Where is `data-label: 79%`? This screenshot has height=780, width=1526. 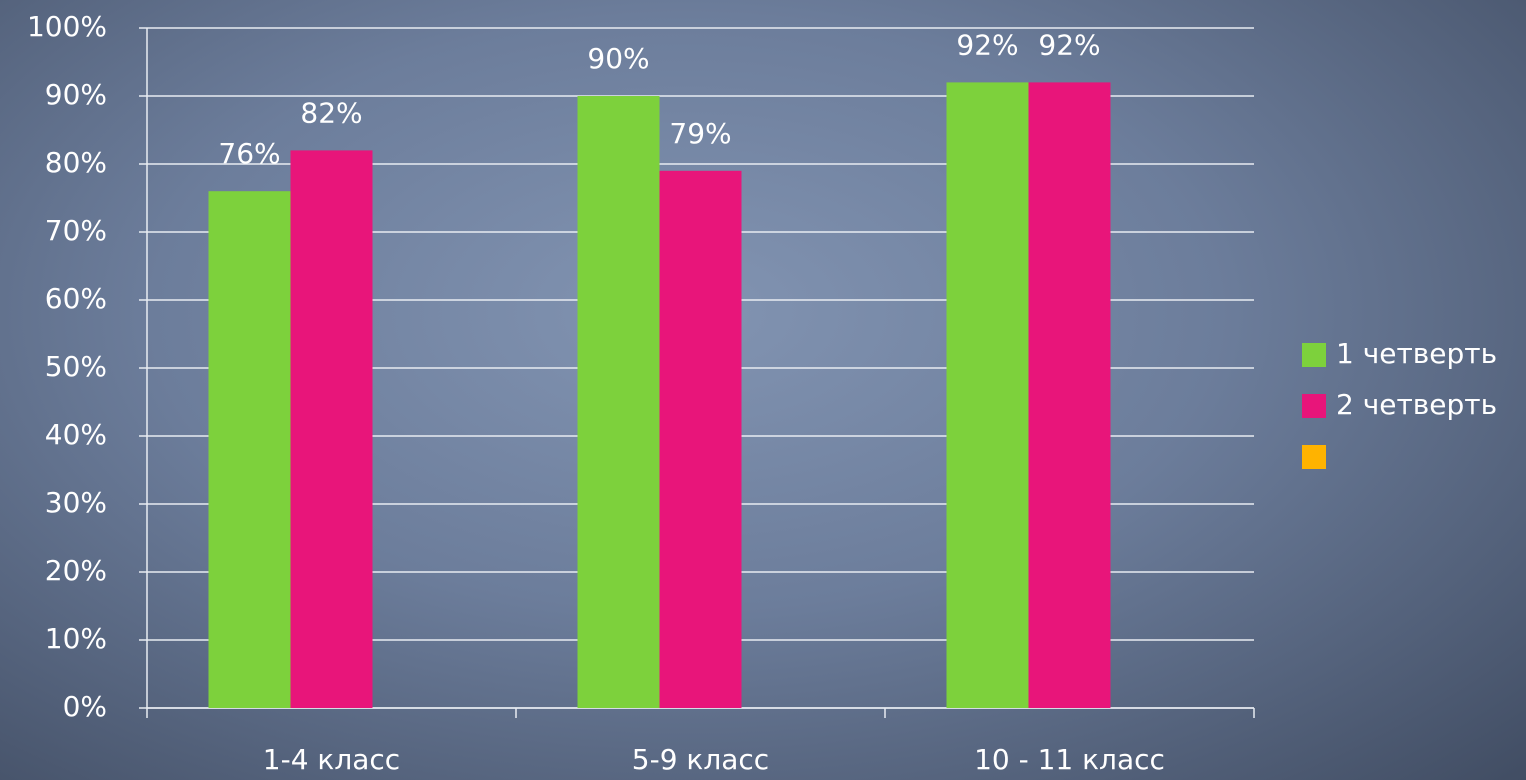 data-label: 79% is located at coordinates (700, 133).